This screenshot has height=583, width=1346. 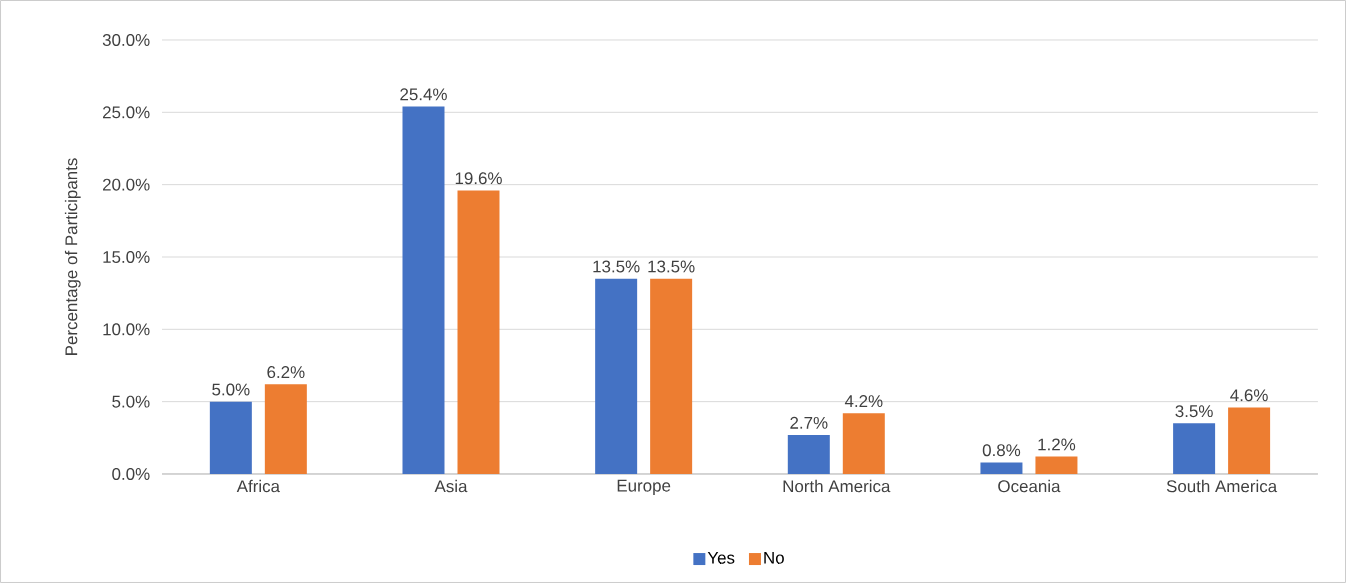 I want to click on y-tick-label: 5.0%, so click(x=131, y=401).